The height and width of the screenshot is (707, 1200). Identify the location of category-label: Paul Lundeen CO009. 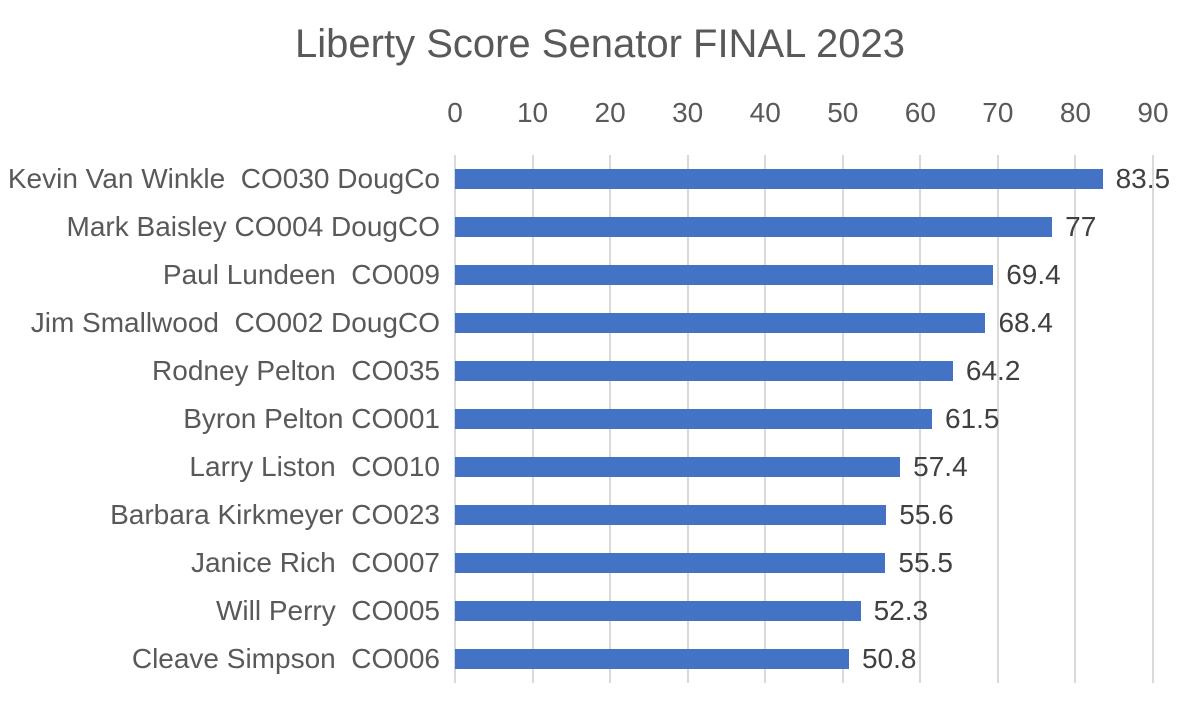
(301, 274).